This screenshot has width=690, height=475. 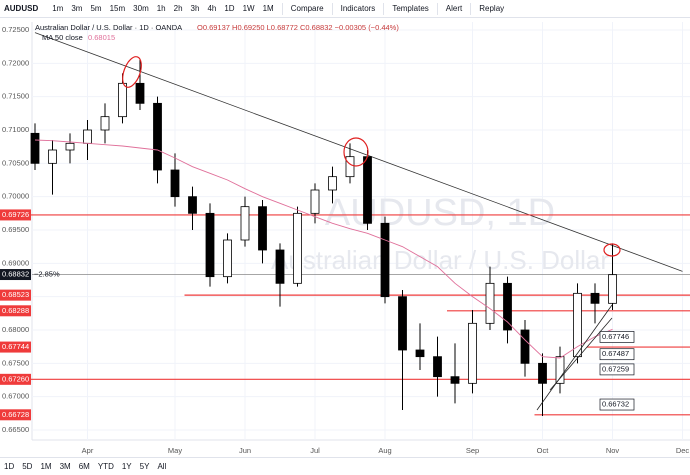 What do you see at coordinates (77, 8) in the screenshot?
I see `interval-button: 3m` at bounding box center [77, 8].